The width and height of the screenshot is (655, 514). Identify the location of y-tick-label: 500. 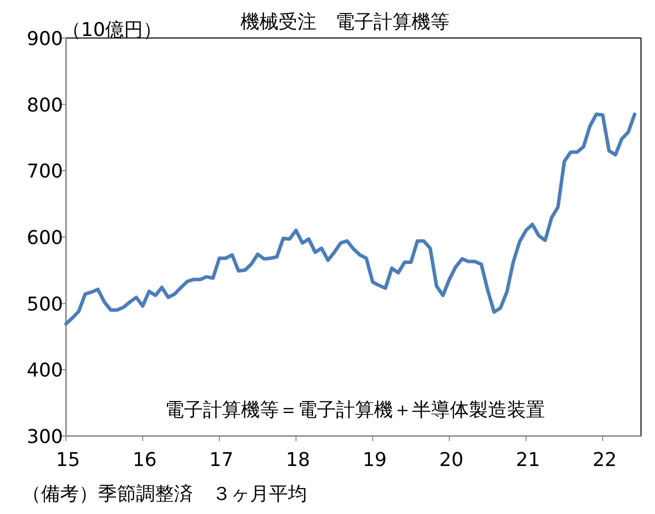
(44, 304).